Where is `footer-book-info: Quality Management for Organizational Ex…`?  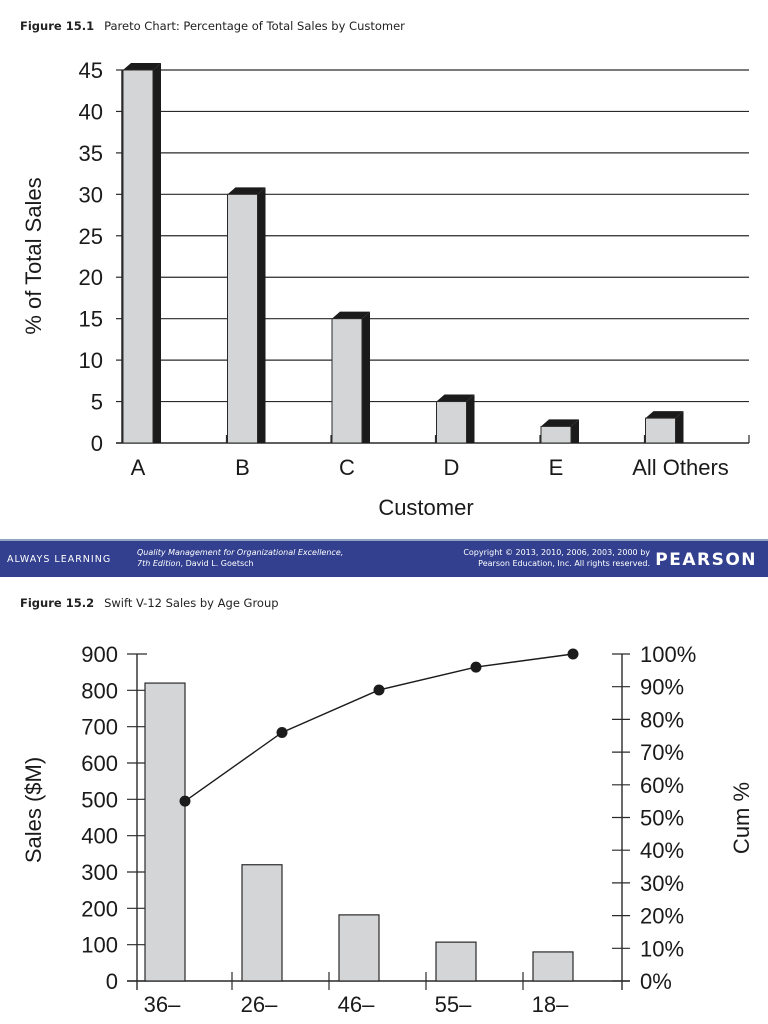
footer-book-info: Quality Management for Organizational Ex… is located at coordinates (240, 558).